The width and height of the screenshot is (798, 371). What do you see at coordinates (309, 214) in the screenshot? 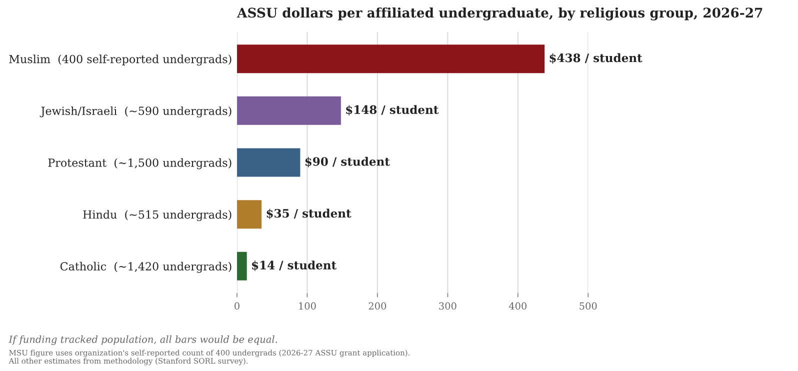
I see `data-label: $35 / student` at bounding box center [309, 214].